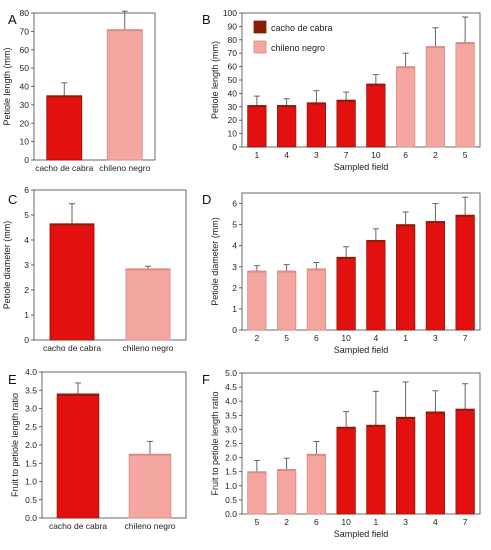  Describe the element at coordinates (465, 522) in the screenshot. I see `x-tick-label: 7` at that location.